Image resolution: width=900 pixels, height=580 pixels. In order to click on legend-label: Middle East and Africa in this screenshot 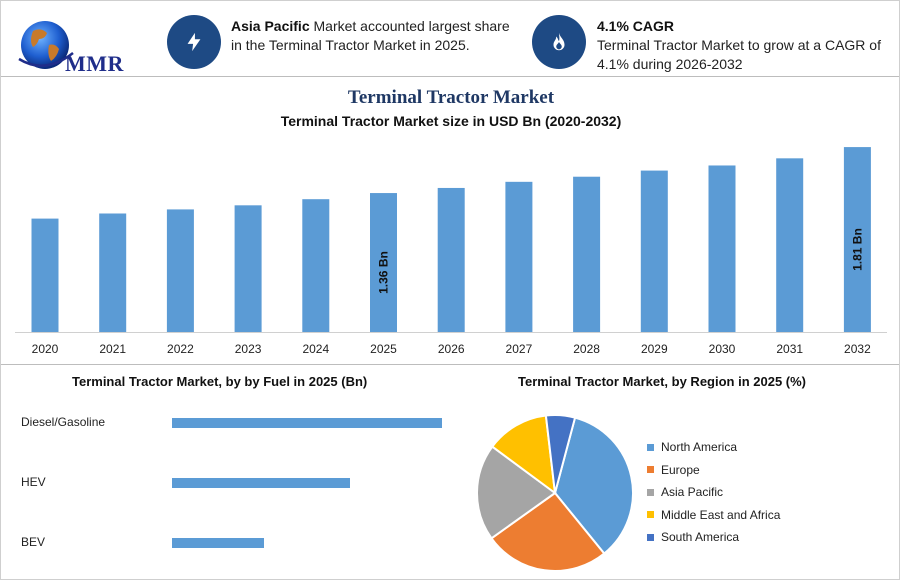, I will do `click(721, 514)`.